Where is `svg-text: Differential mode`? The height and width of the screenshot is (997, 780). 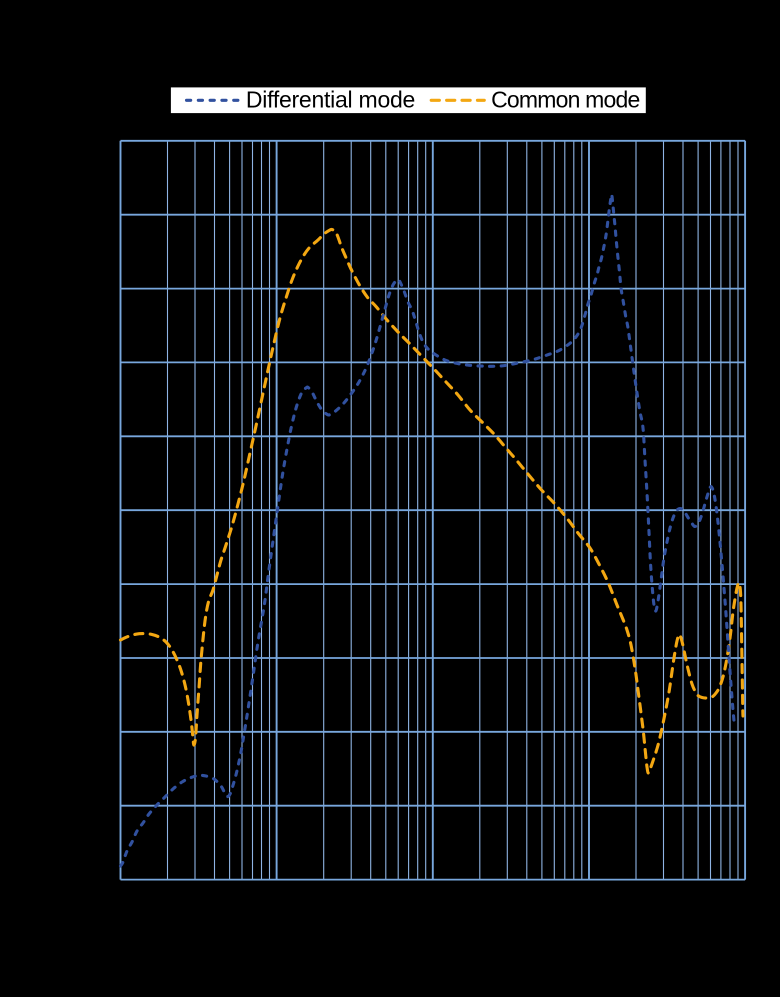
svg-text: Differential mode is located at coordinates (330, 100).